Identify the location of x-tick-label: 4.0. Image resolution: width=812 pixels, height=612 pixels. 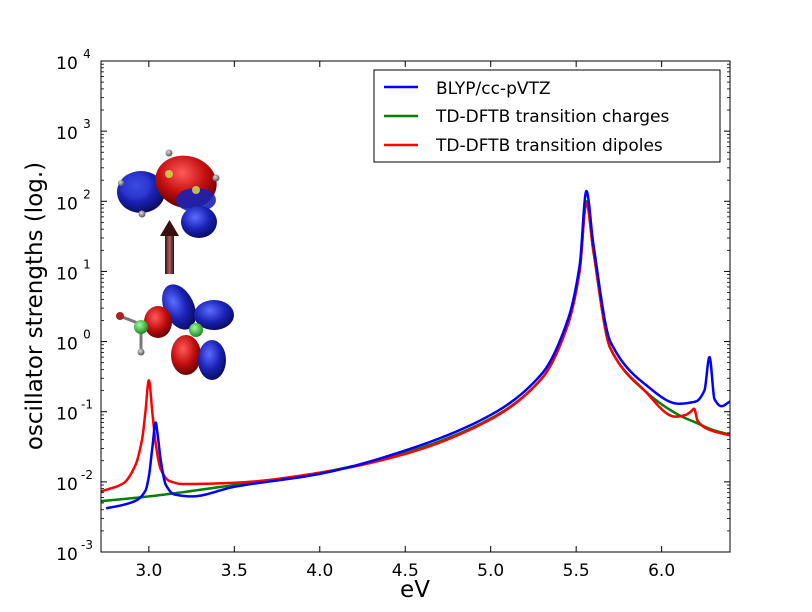
(319, 571).